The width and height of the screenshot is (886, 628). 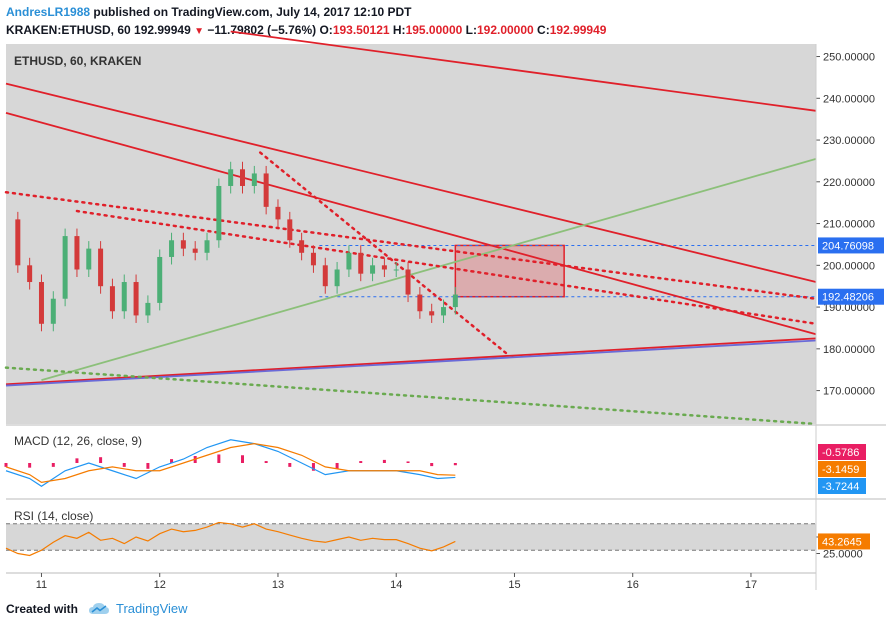 What do you see at coordinates (751, 585) in the screenshot?
I see `x-tick-label: 17` at bounding box center [751, 585].